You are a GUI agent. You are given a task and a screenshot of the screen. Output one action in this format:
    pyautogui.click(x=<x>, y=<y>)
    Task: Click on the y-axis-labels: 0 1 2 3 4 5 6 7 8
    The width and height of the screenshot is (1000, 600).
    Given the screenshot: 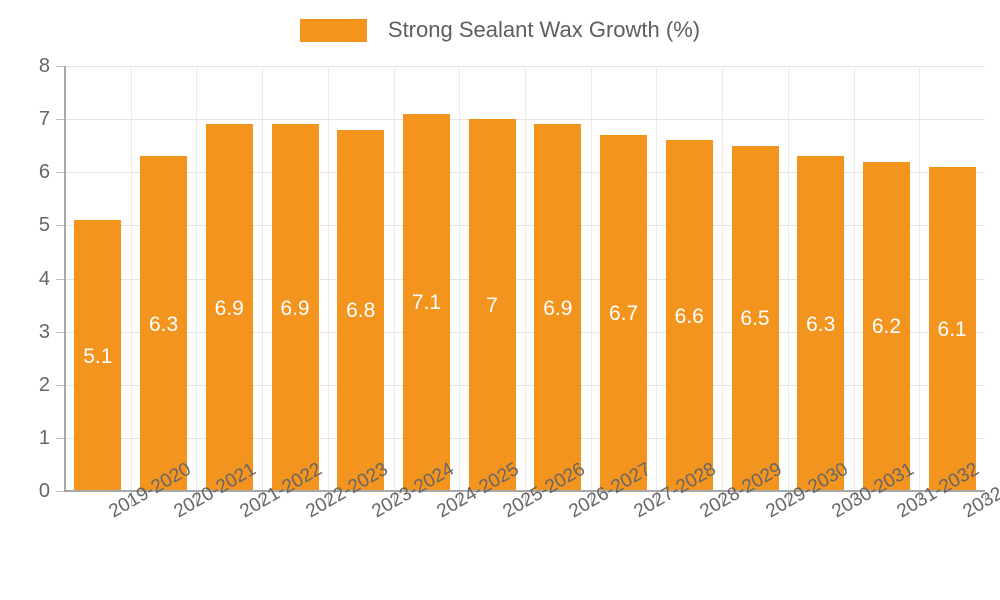 What is the action you would take?
    pyautogui.click(x=25, y=300)
    